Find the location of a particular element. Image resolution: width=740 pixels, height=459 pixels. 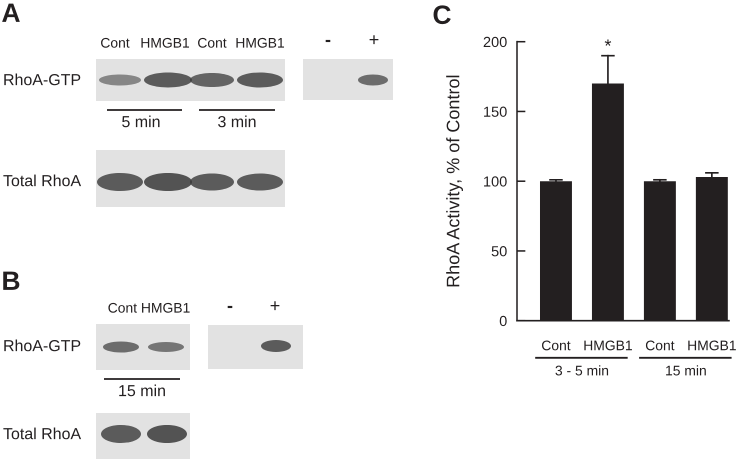

y-tick-label: 100 is located at coordinates (495, 181).